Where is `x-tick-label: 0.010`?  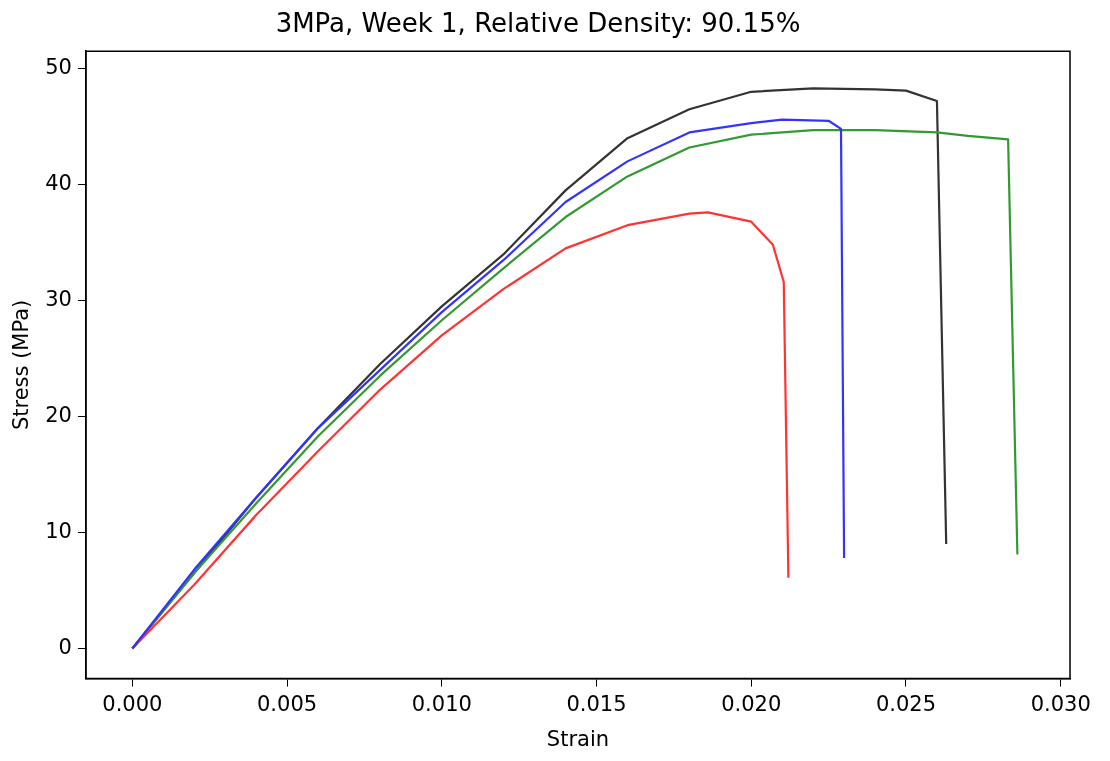
x-tick-label: 0.010 is located at coordinates (441, 703).